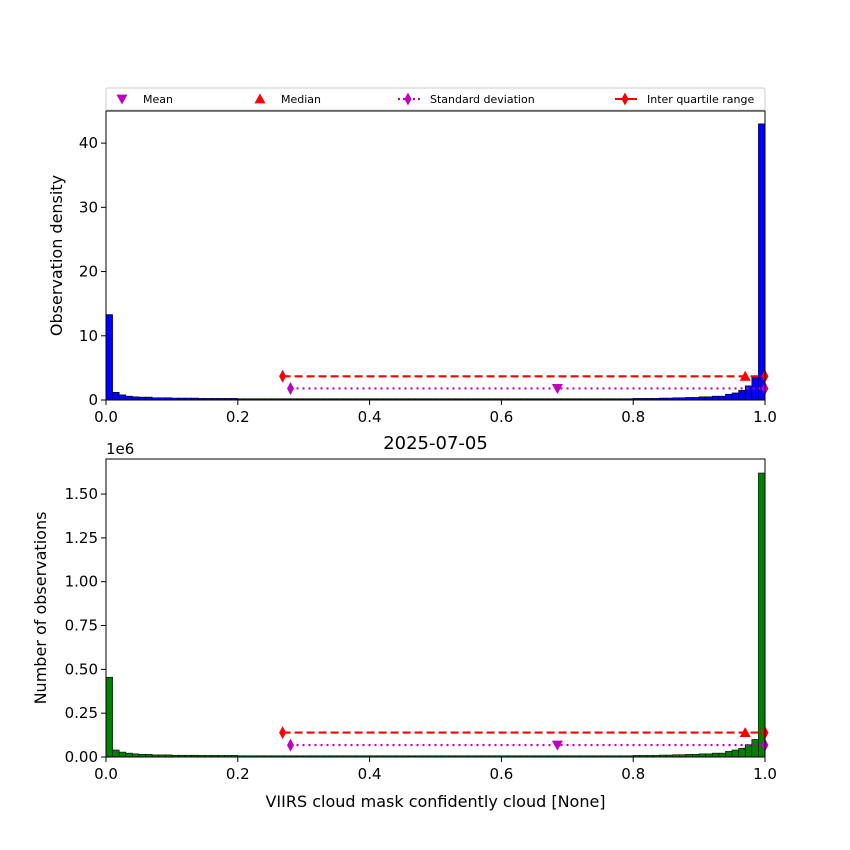  Describe the element at coordinates (93, 400) in the screenshot. I see `y-tick-label: 0` at that location.